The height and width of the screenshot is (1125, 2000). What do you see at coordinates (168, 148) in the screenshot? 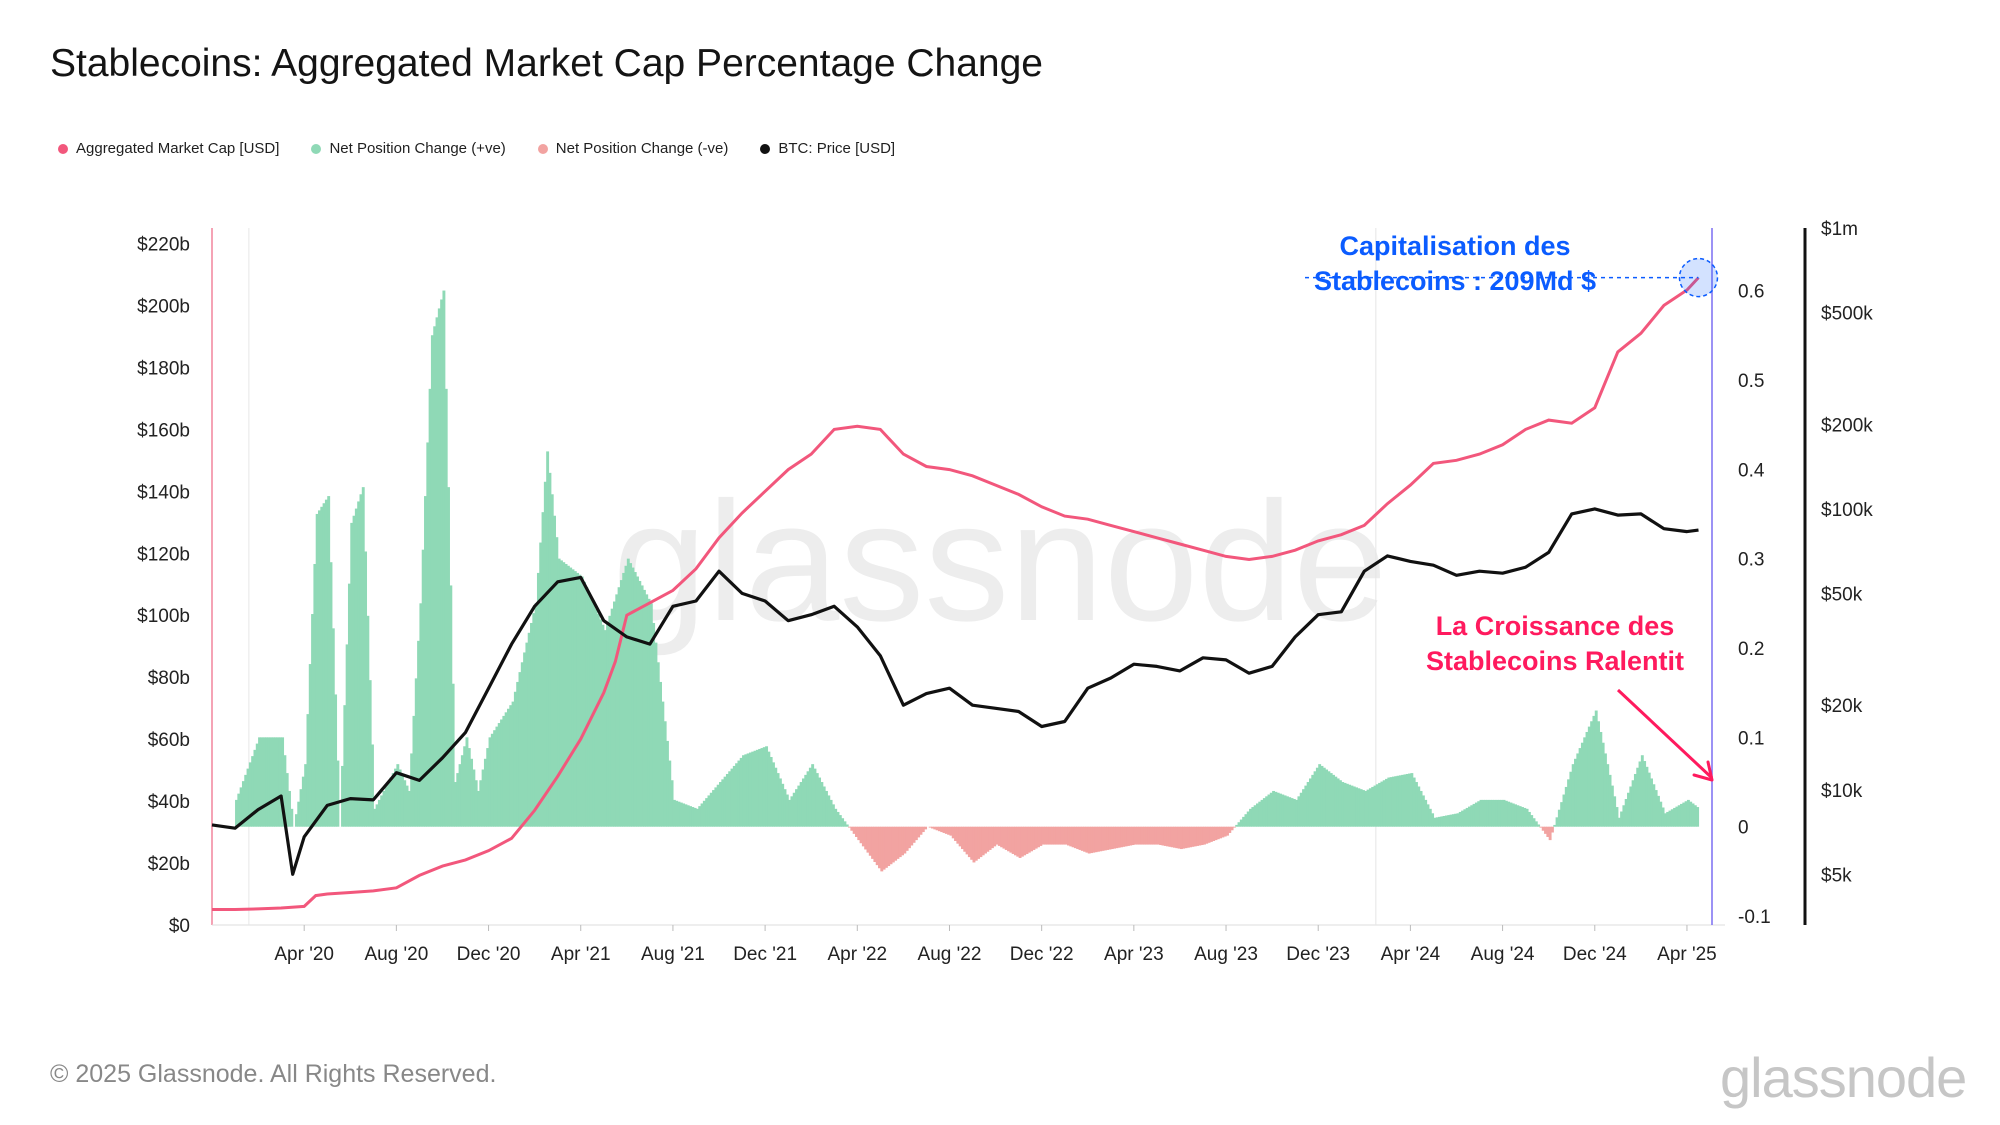
I see `legend-item-market-cap: Aggregated Market Cap [USD]` at bounding box center [168, 148].